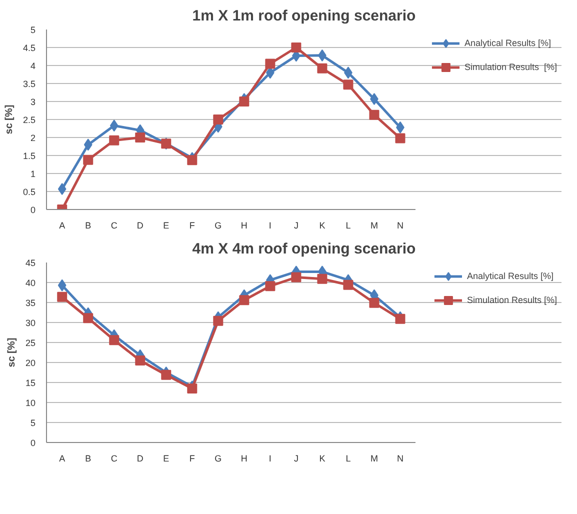 The height and width of the screenshot is (514, 577). What do you see at coordinates (33, 174) in the screenshot?
I see `y-tick-label: 1` at bounding box center [33, 174].